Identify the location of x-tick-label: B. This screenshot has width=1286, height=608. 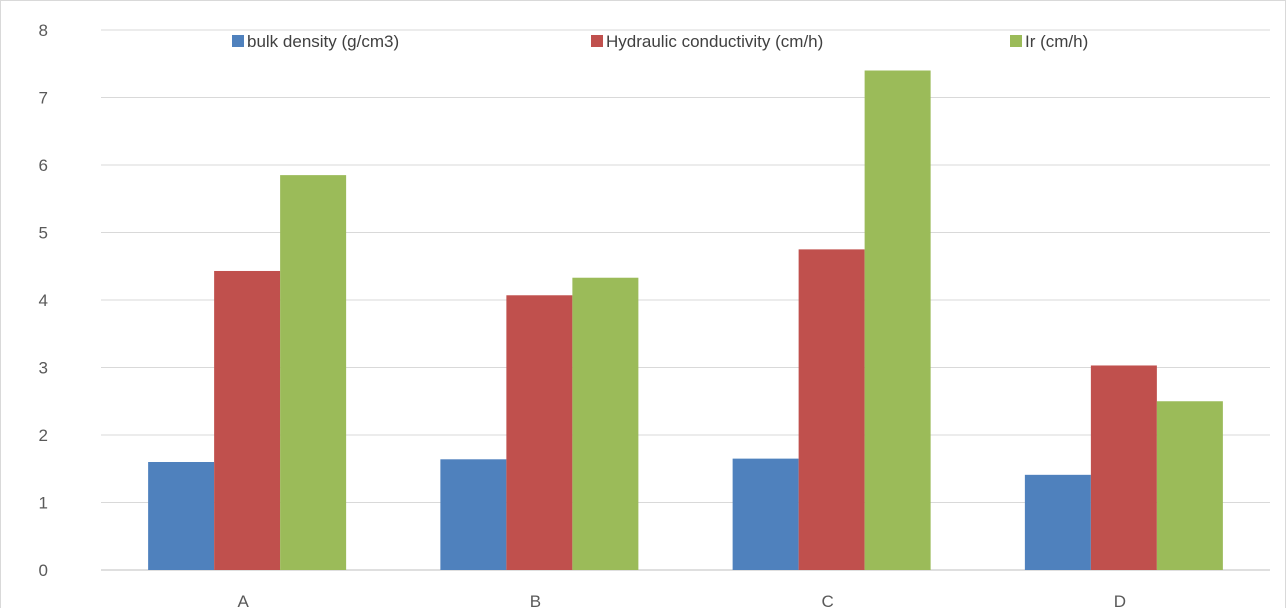
(535, 600).